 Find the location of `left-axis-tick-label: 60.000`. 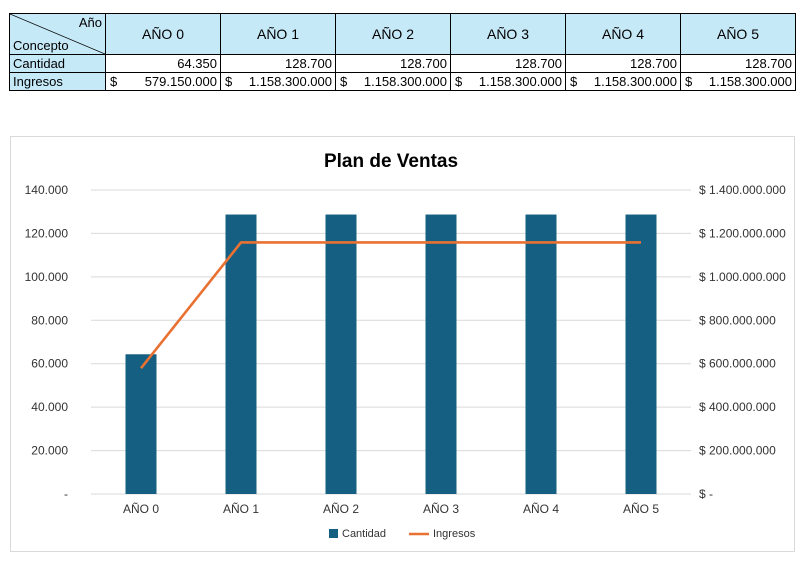

left-axis-tick-label: 60.000 is located at coordinates (49, 364).